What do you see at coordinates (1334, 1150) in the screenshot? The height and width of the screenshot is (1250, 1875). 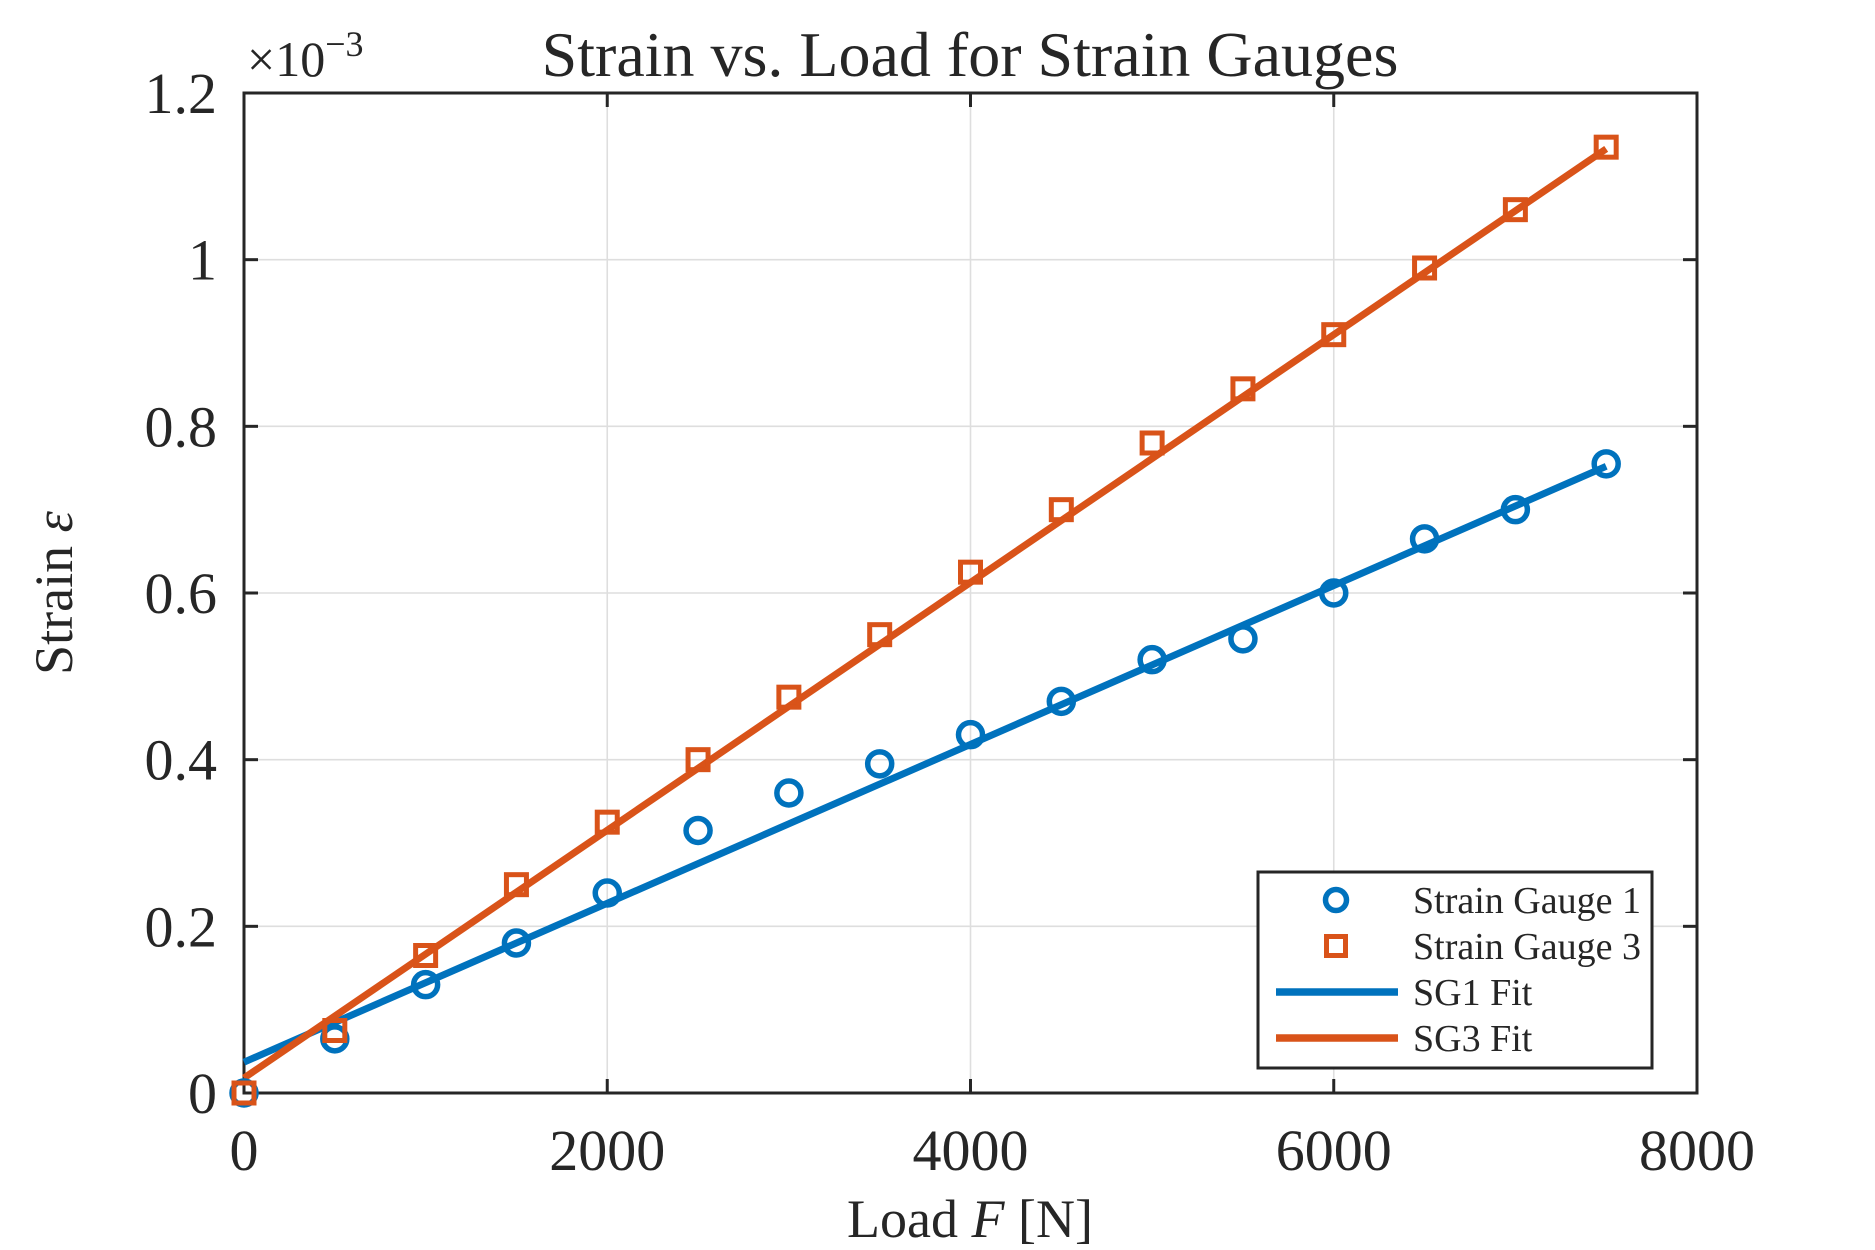 I see `x-tick-label: 6000` at bounding box center [1334, 1150].